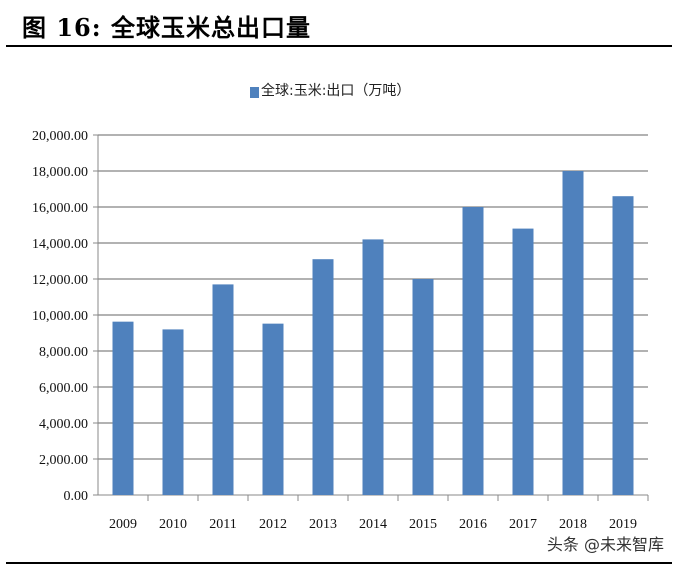 The width and height of the screenshot is (678, 566). What do you see at coordinates (60, 244) in the screenshot?
I see `y-tick-label: 14,000.00` at bounding box center [60, 244].